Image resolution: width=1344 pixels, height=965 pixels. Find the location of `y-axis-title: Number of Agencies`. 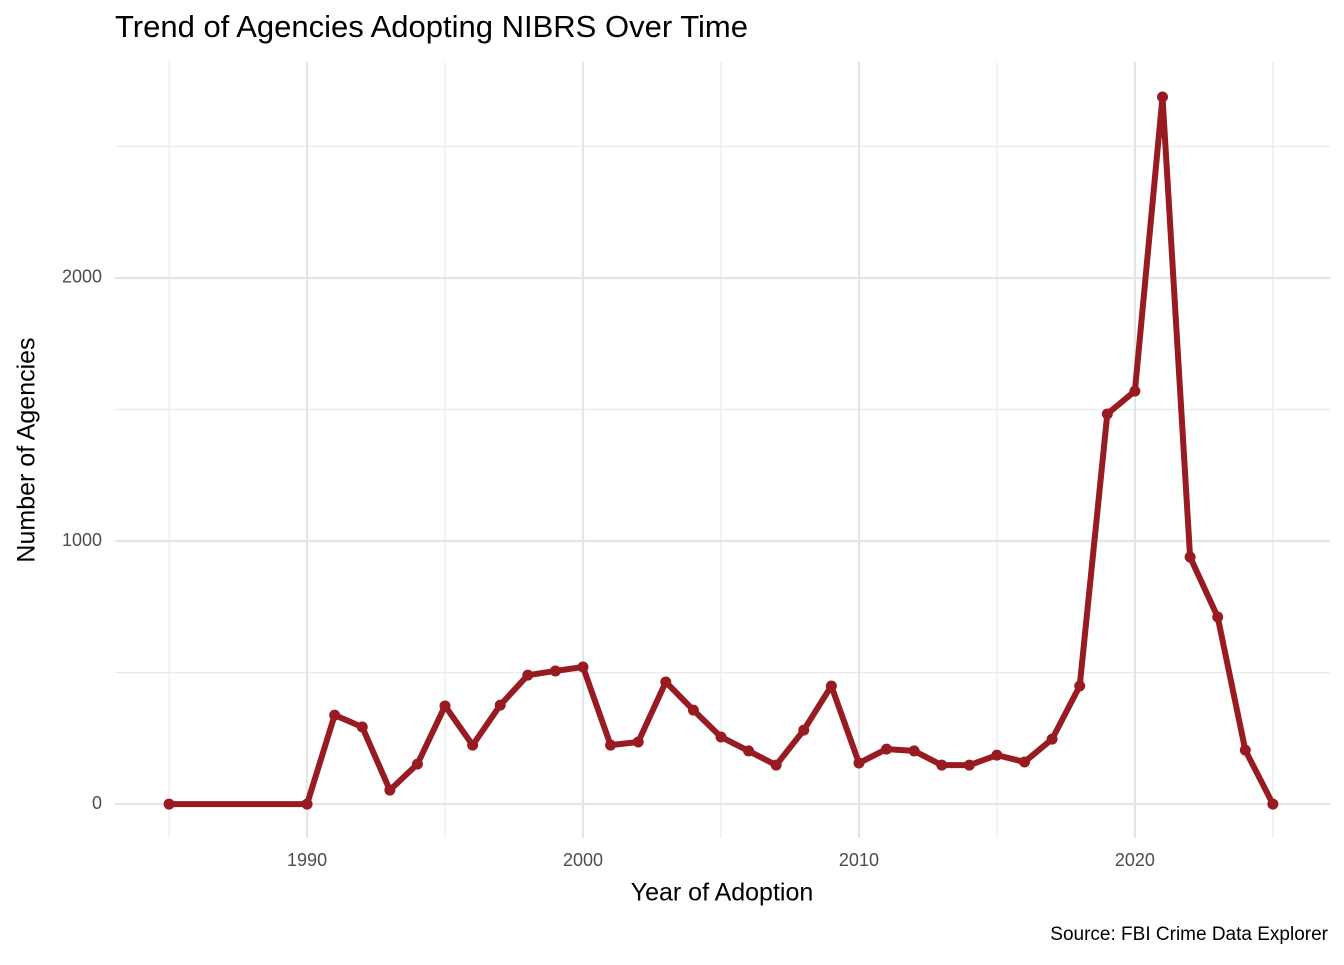

y-axis-title: Number of Agencies is located at coordinates (27, 449).